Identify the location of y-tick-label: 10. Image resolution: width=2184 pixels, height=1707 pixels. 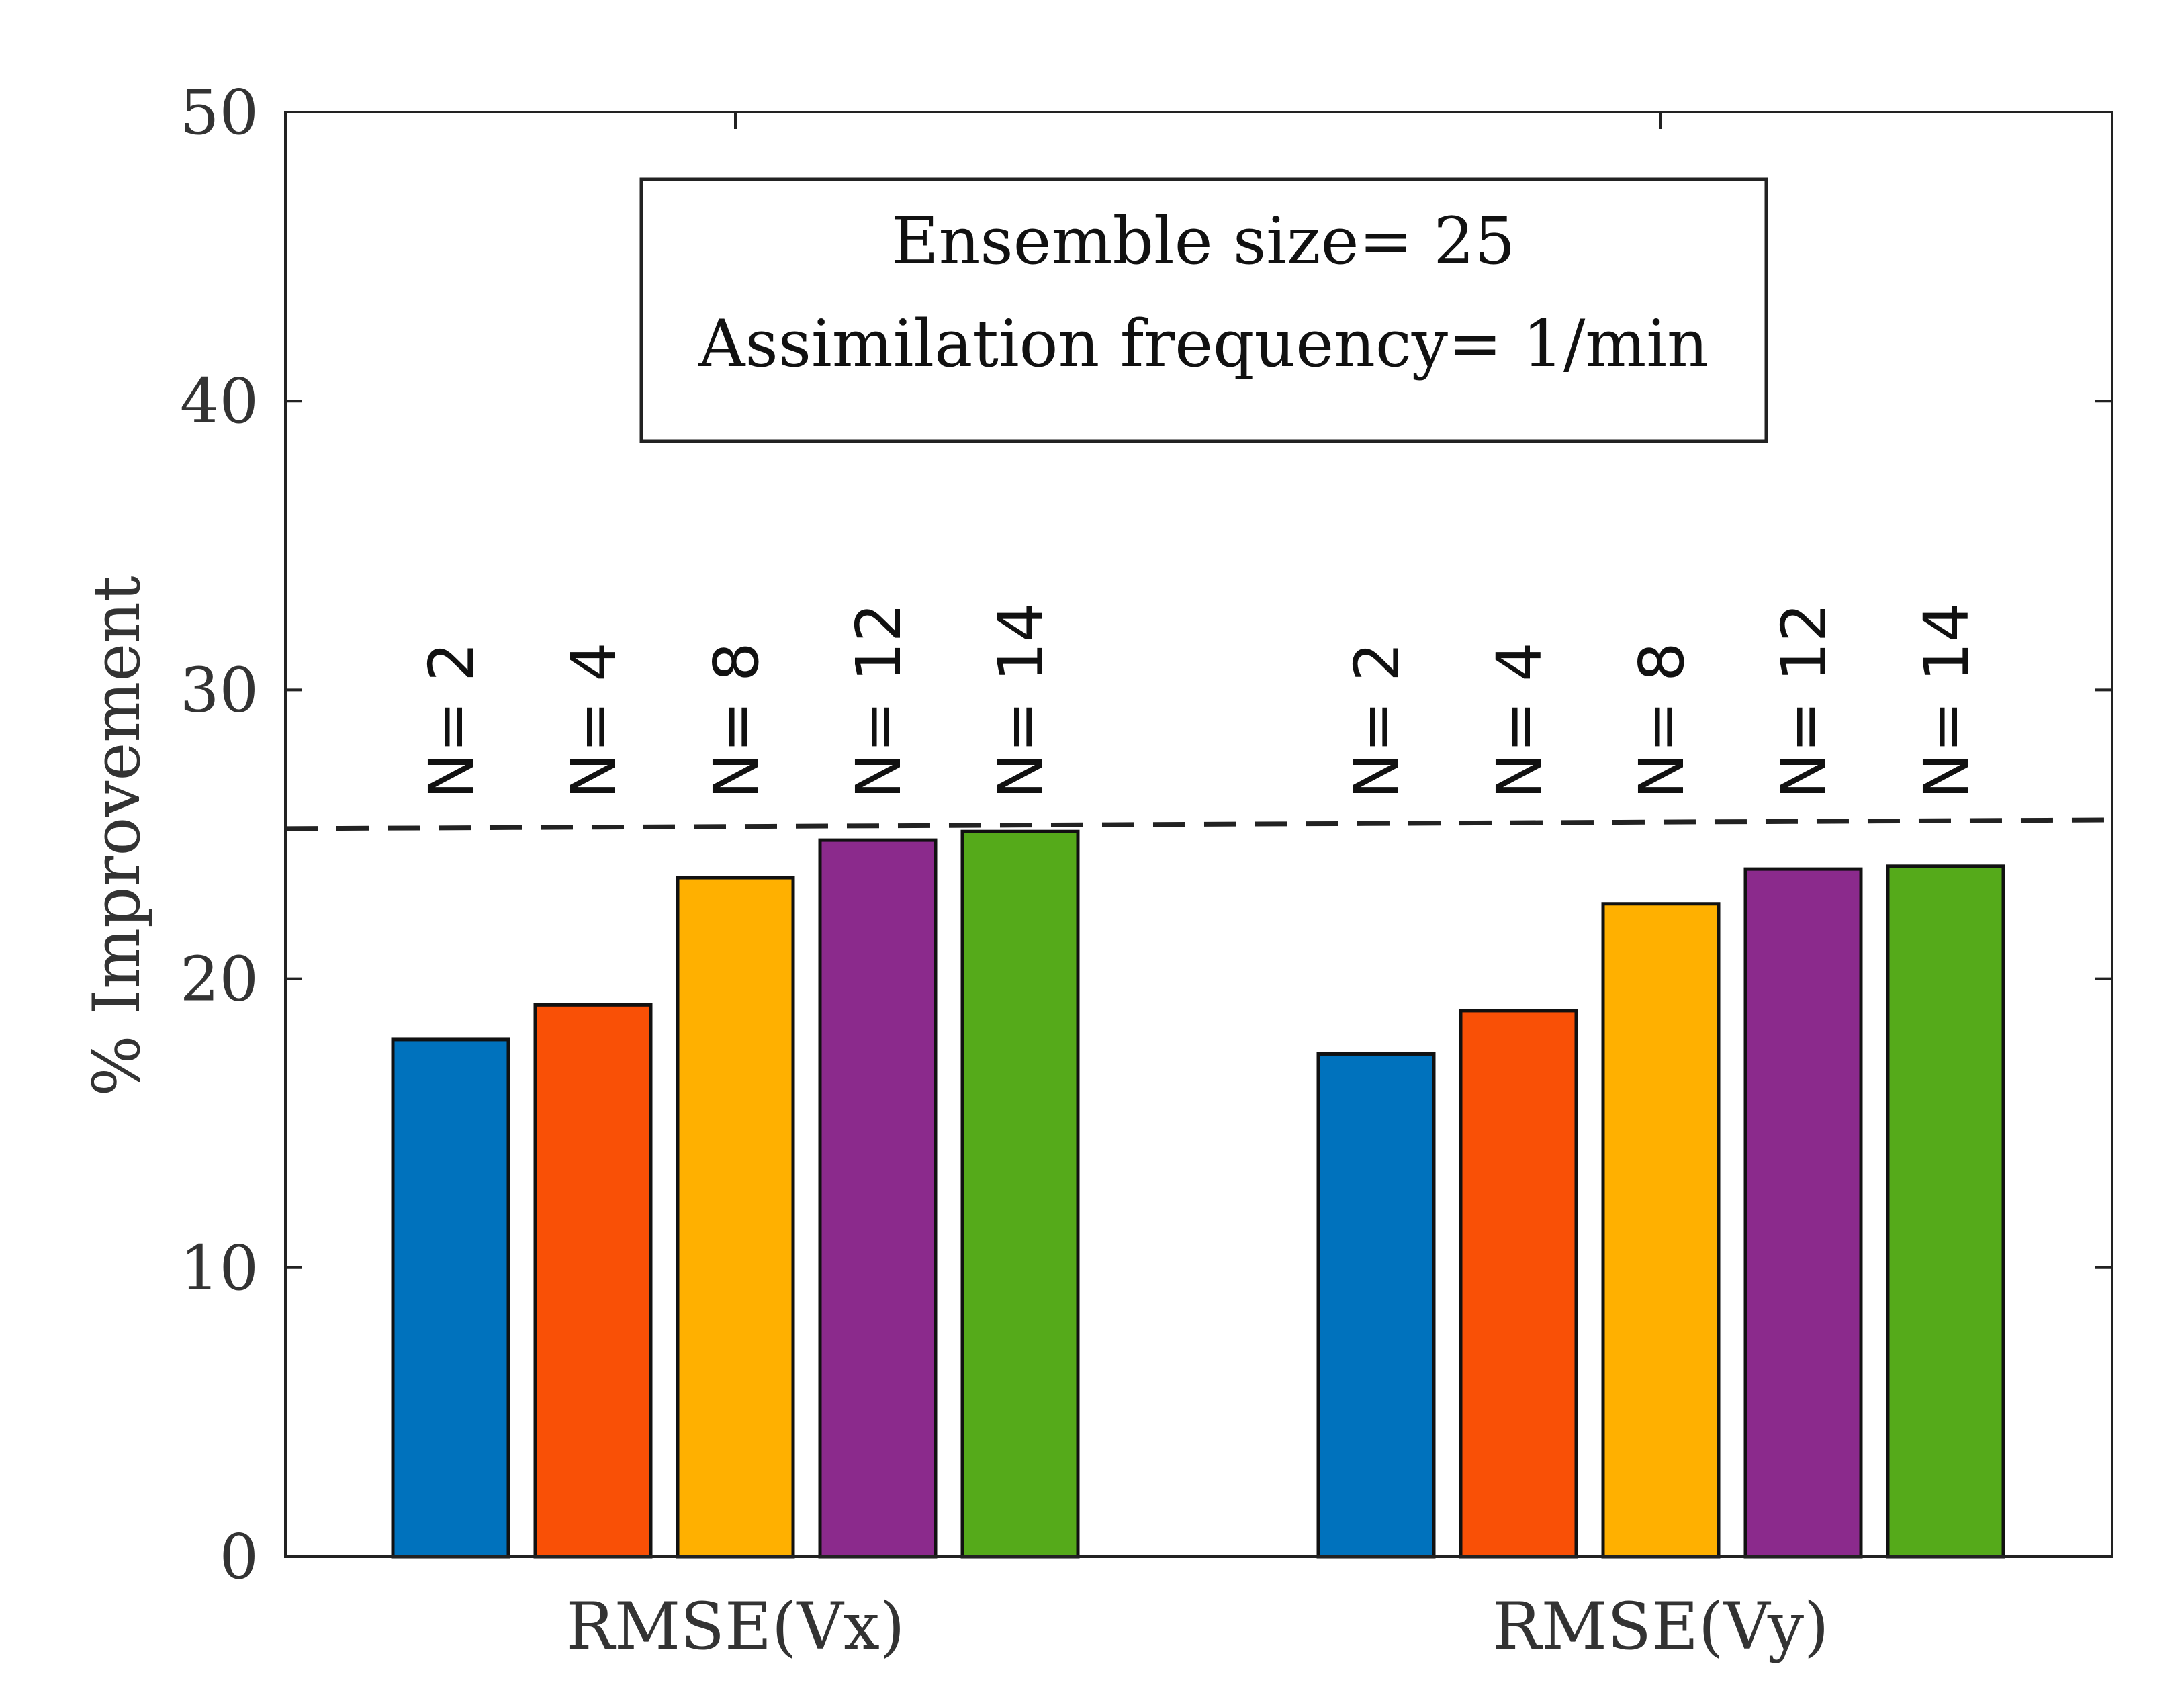
(220, 1268).